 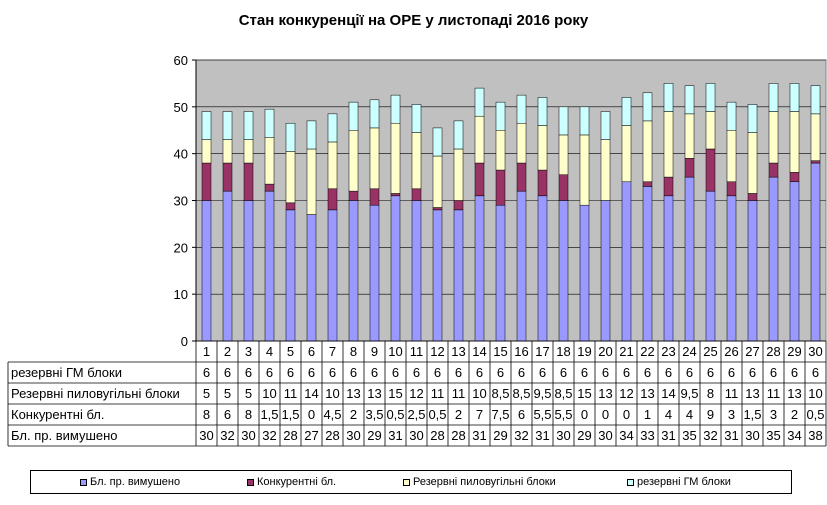 I want to click on x-tick-label: 30, so click(x=815, y=351).